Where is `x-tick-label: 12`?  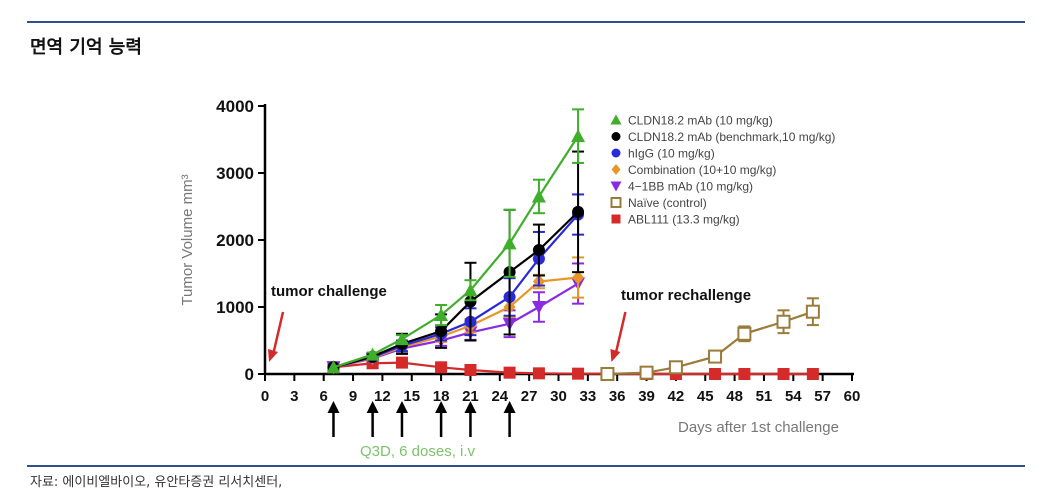 x-tick-label: 12 is located at coordinates (382, 396).